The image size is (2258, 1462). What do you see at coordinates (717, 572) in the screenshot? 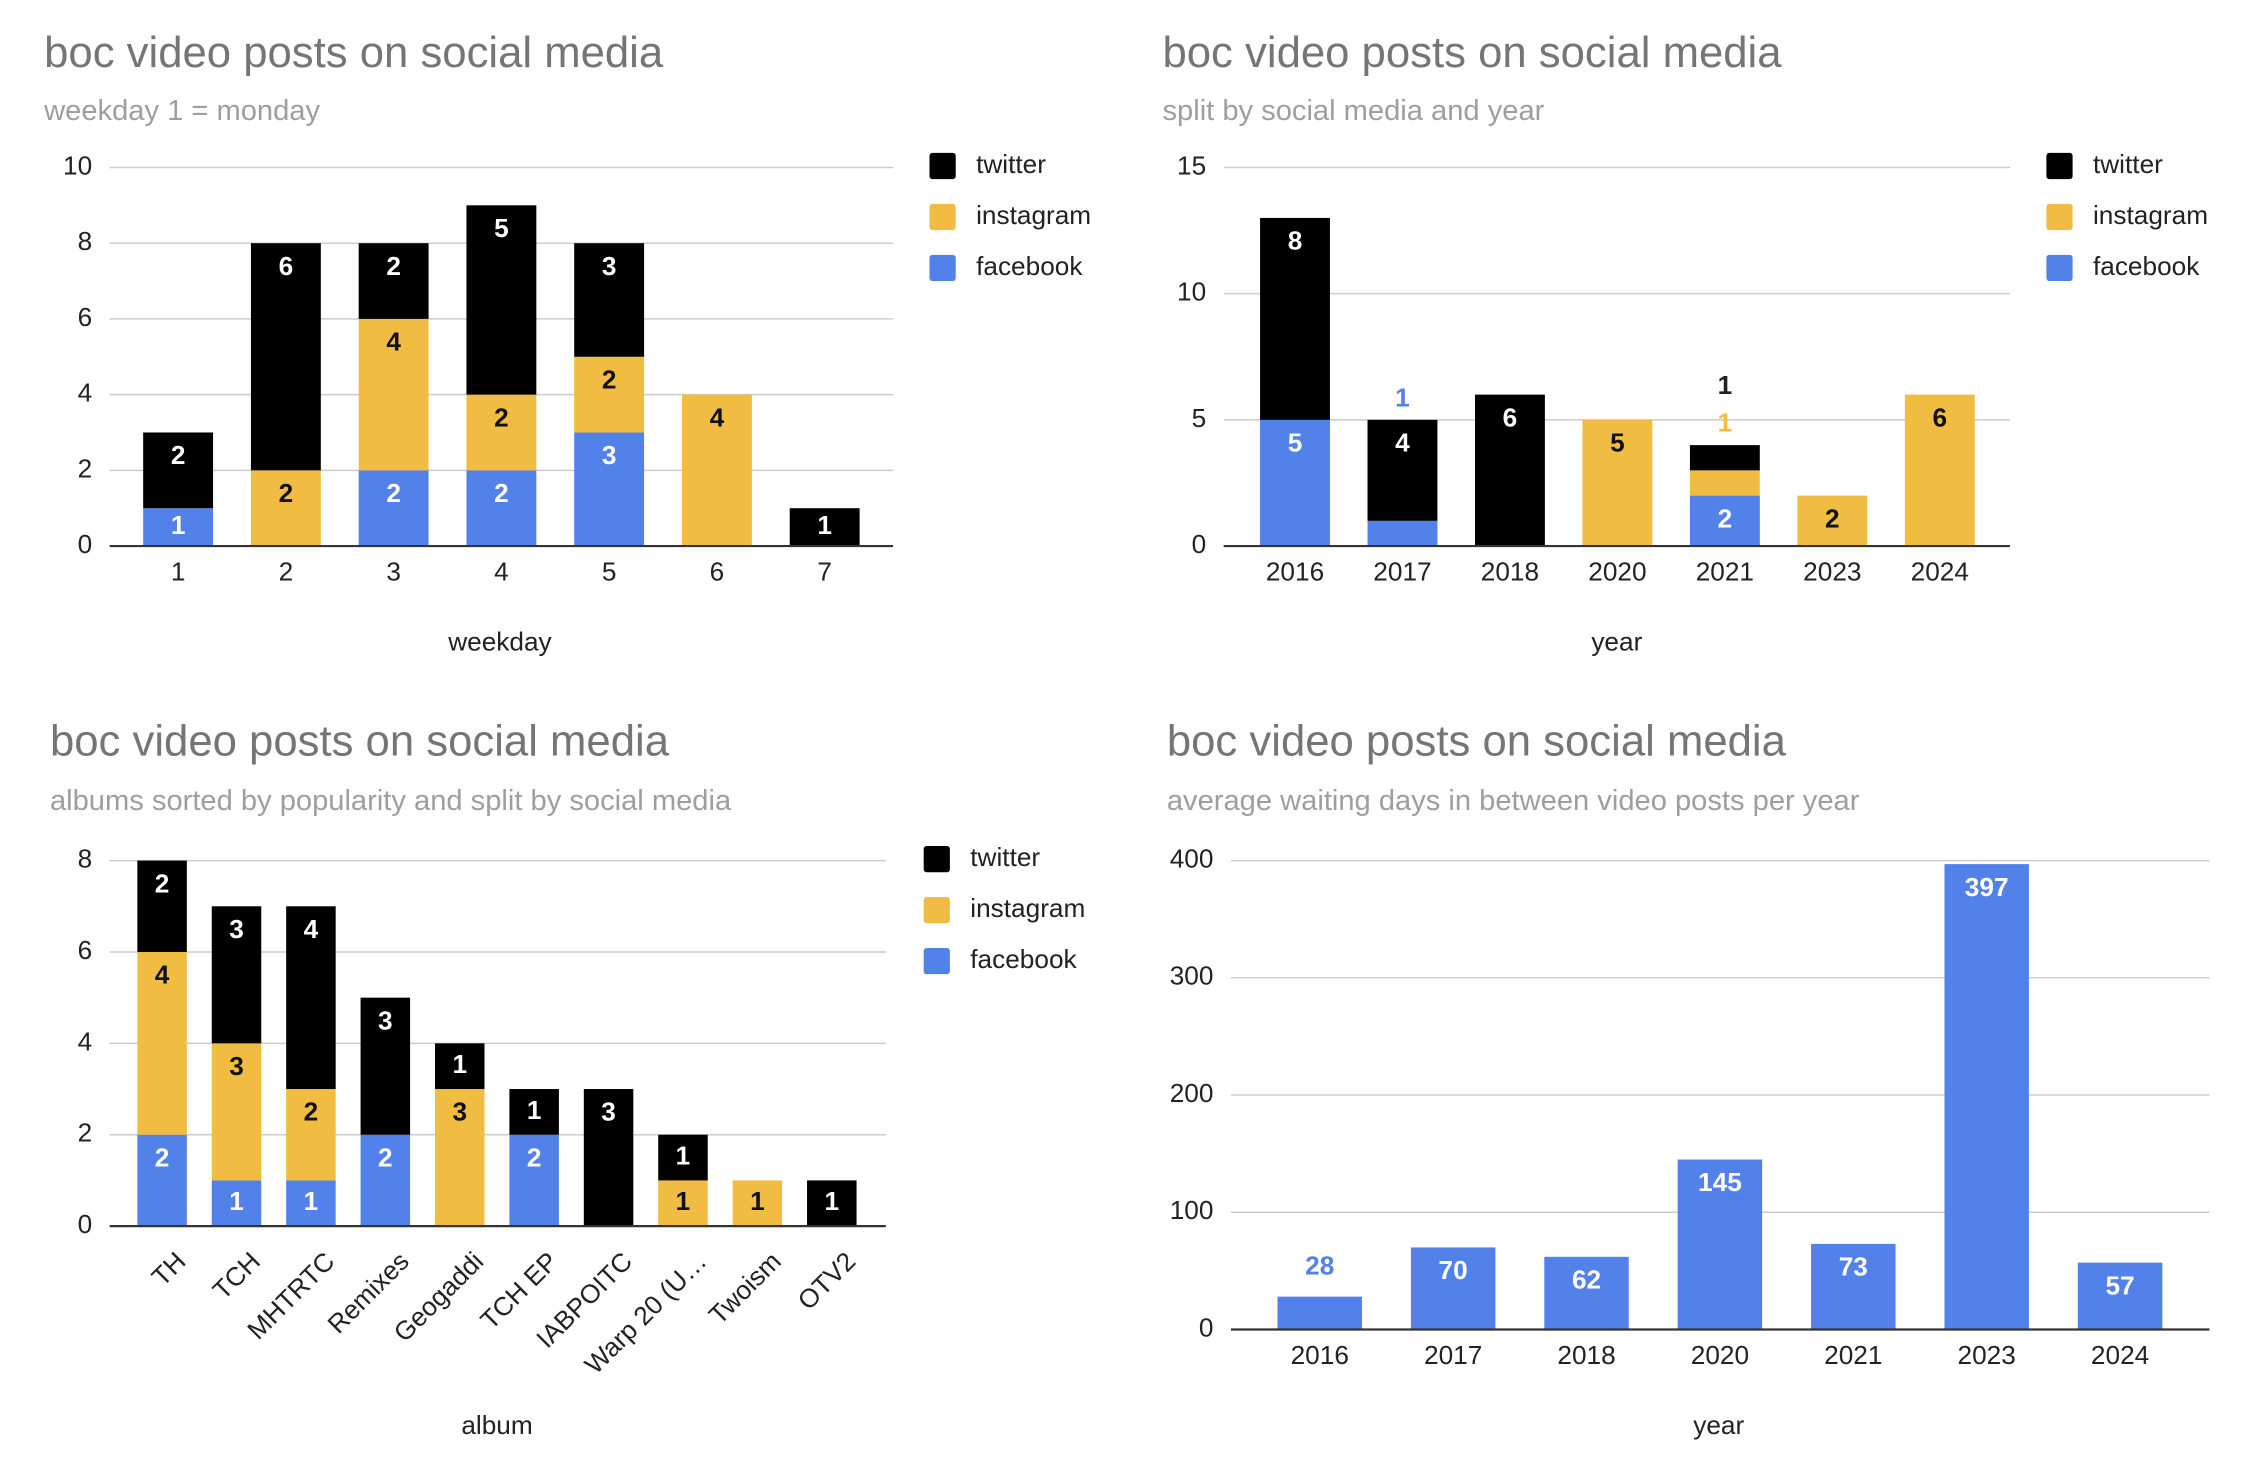
I see `x-tick-label: 6` at bounding box center [717, 572].